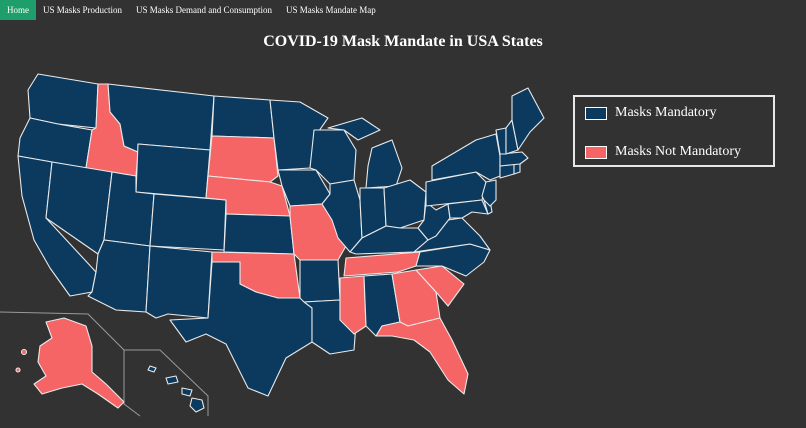 The image size is (806, 428). I want to click on nav-masks-demand: US Masks Demand and Consumption, so click(204, 10).